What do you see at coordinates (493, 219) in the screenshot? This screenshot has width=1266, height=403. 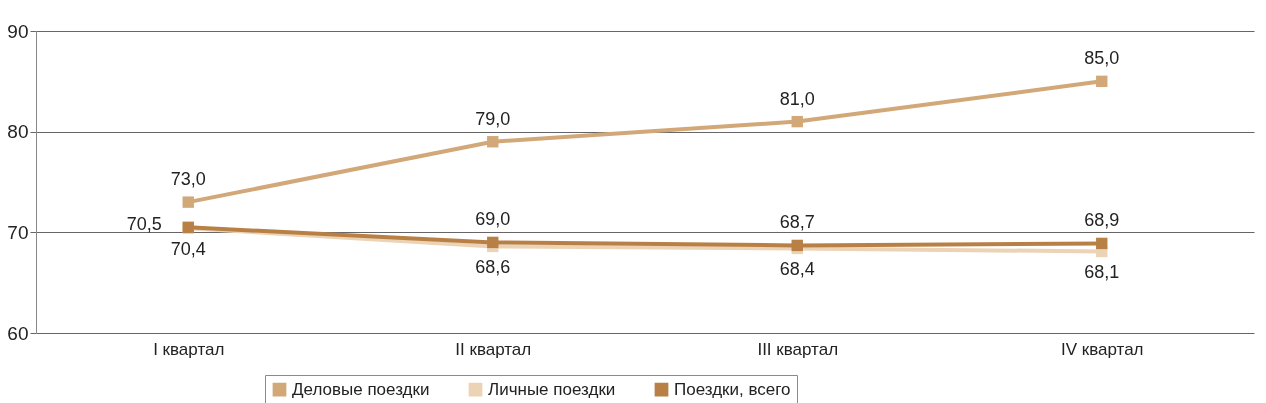 I see `data-label: 69,0` at bounding box center [493, 219].